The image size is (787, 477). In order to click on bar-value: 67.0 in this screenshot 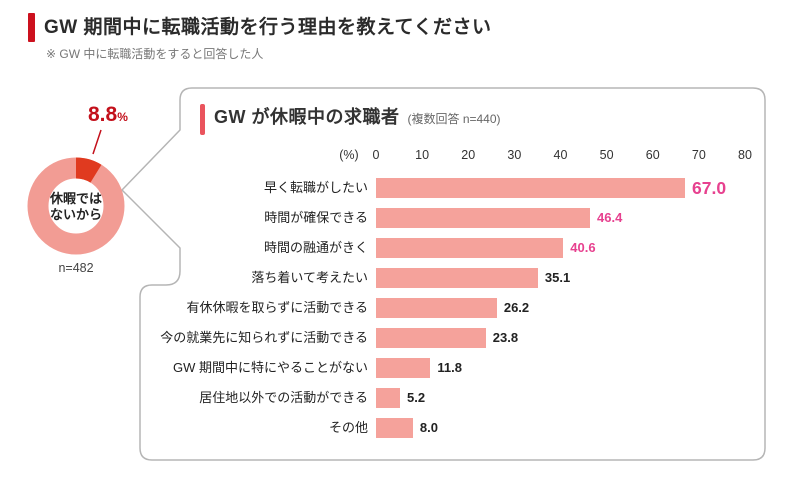, I will do `click(709, 188)`.